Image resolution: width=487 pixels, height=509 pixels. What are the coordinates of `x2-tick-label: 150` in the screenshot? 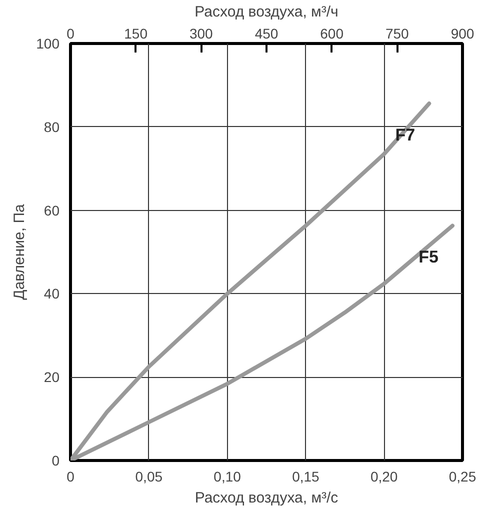 It's located at (136, 34).